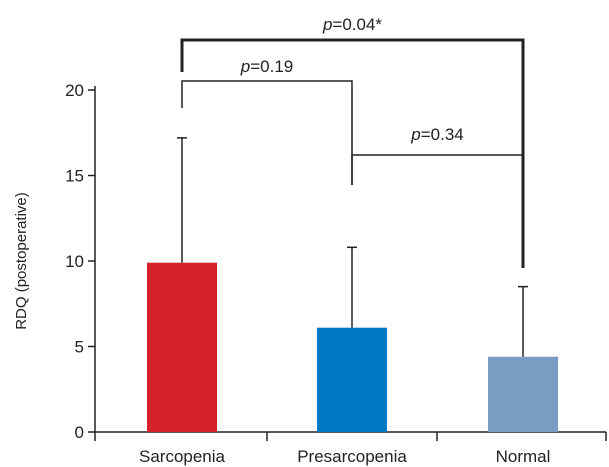 Image resolution: width=609 pixels, height=467 pixels. Describe the element at coordinates (74, 261) in the screenshot. I see `y-tick-label-10: 10` at that location.